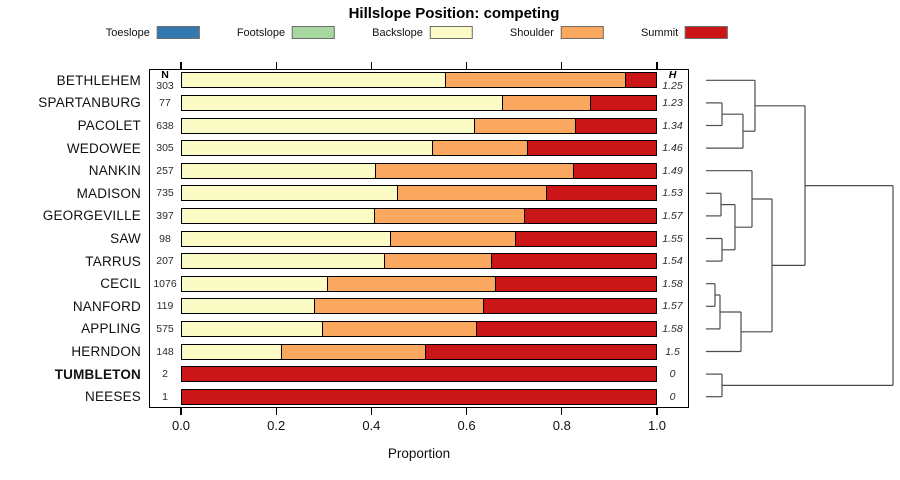 Image resolution: width=900 pixels, height=480 pixels. What do you see at coordinates (419, 170) in the screenshot?
I see `bar-nankin` at bounding box center [419, 170].